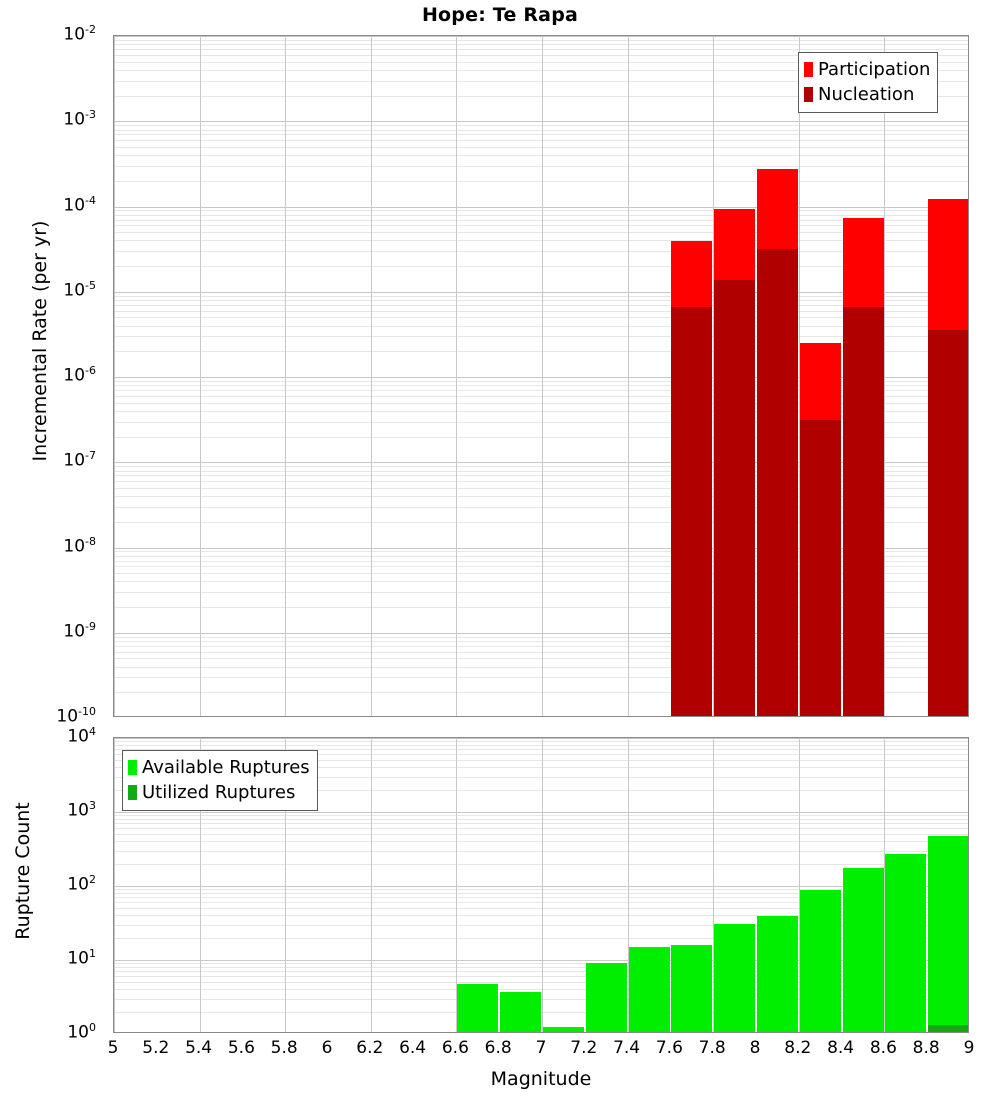 The width and height of the screenshot is (1000, 1100). I want to click on legend-item-participation: Participation, so click(867, 69).